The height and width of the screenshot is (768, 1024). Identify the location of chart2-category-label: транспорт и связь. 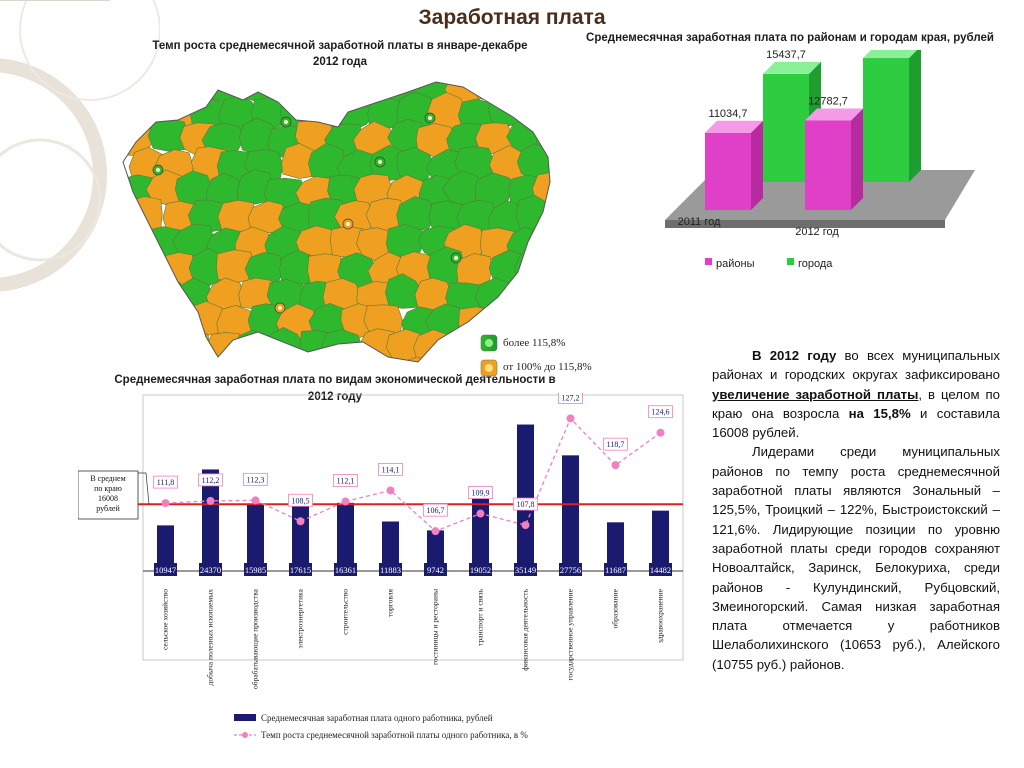
(480, 616).